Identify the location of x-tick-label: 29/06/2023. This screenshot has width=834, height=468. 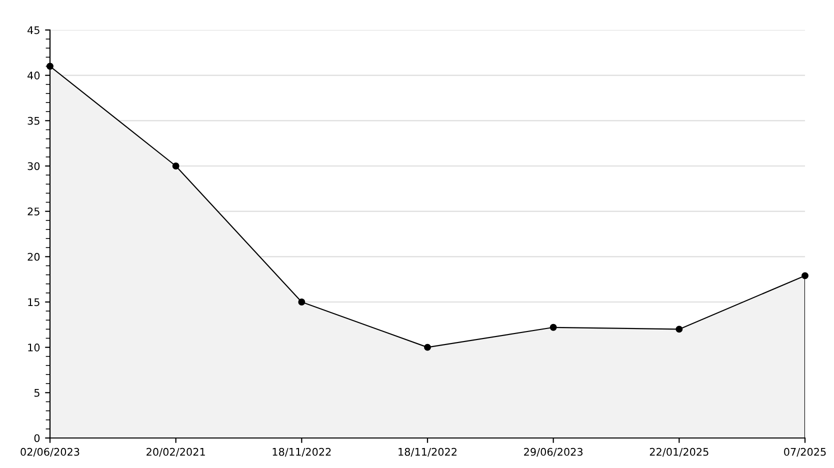
(553, 452).